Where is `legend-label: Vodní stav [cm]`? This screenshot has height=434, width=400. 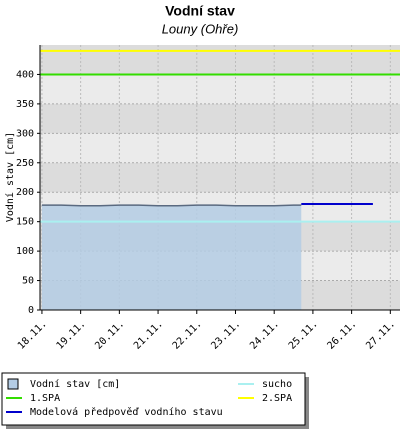
legend-label: Vodní stav [cm] is located at coordinates (75, 384).